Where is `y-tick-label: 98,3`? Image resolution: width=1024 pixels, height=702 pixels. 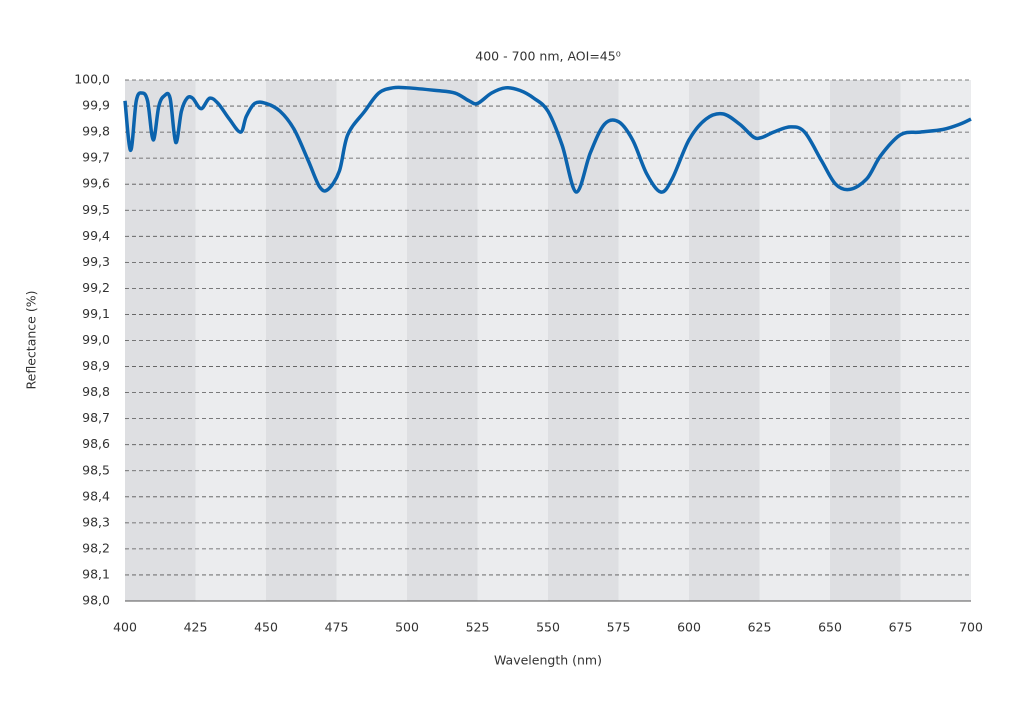
y-tick-label: 98,3 is located at coordinates (96, 521).